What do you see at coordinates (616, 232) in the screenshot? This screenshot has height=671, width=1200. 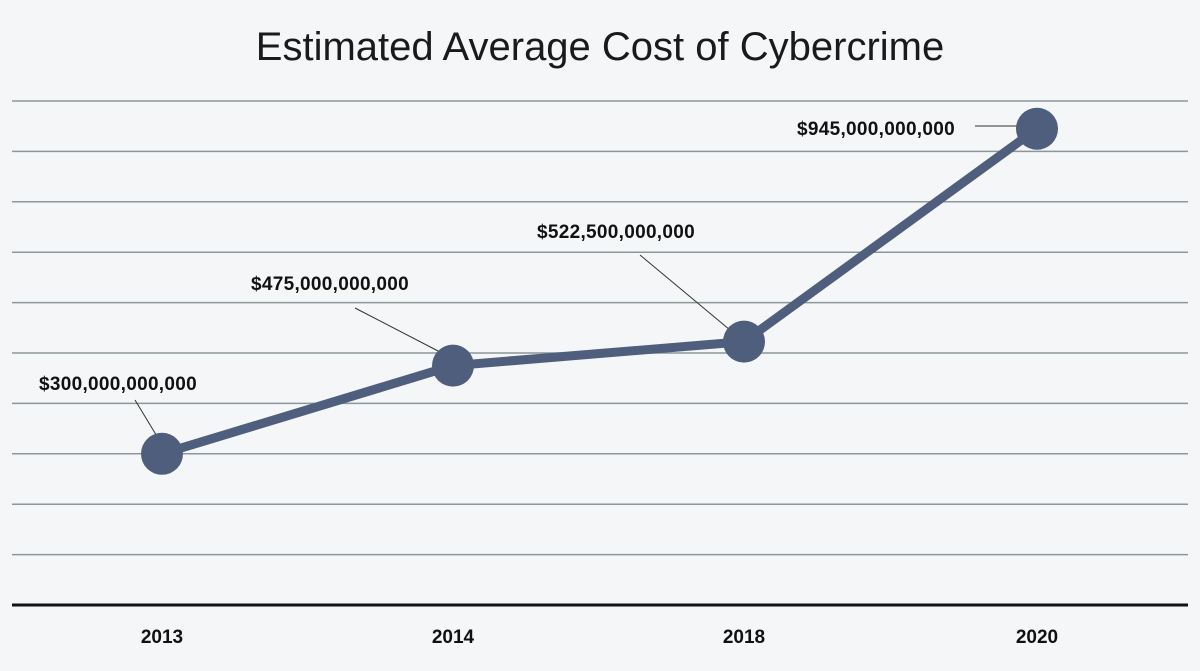 I see `data-label: $522,500,000,000` at bounding box center [616, 232].